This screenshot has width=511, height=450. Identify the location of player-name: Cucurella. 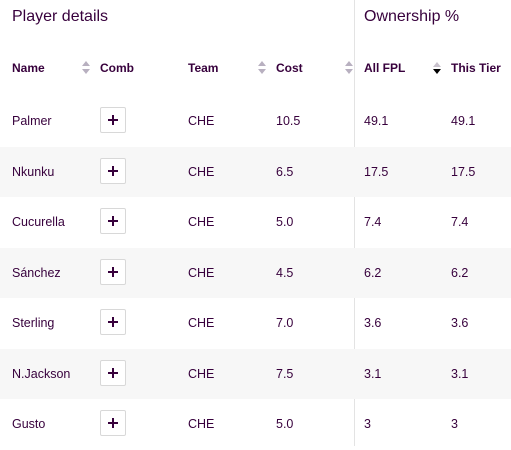
(38, 222).